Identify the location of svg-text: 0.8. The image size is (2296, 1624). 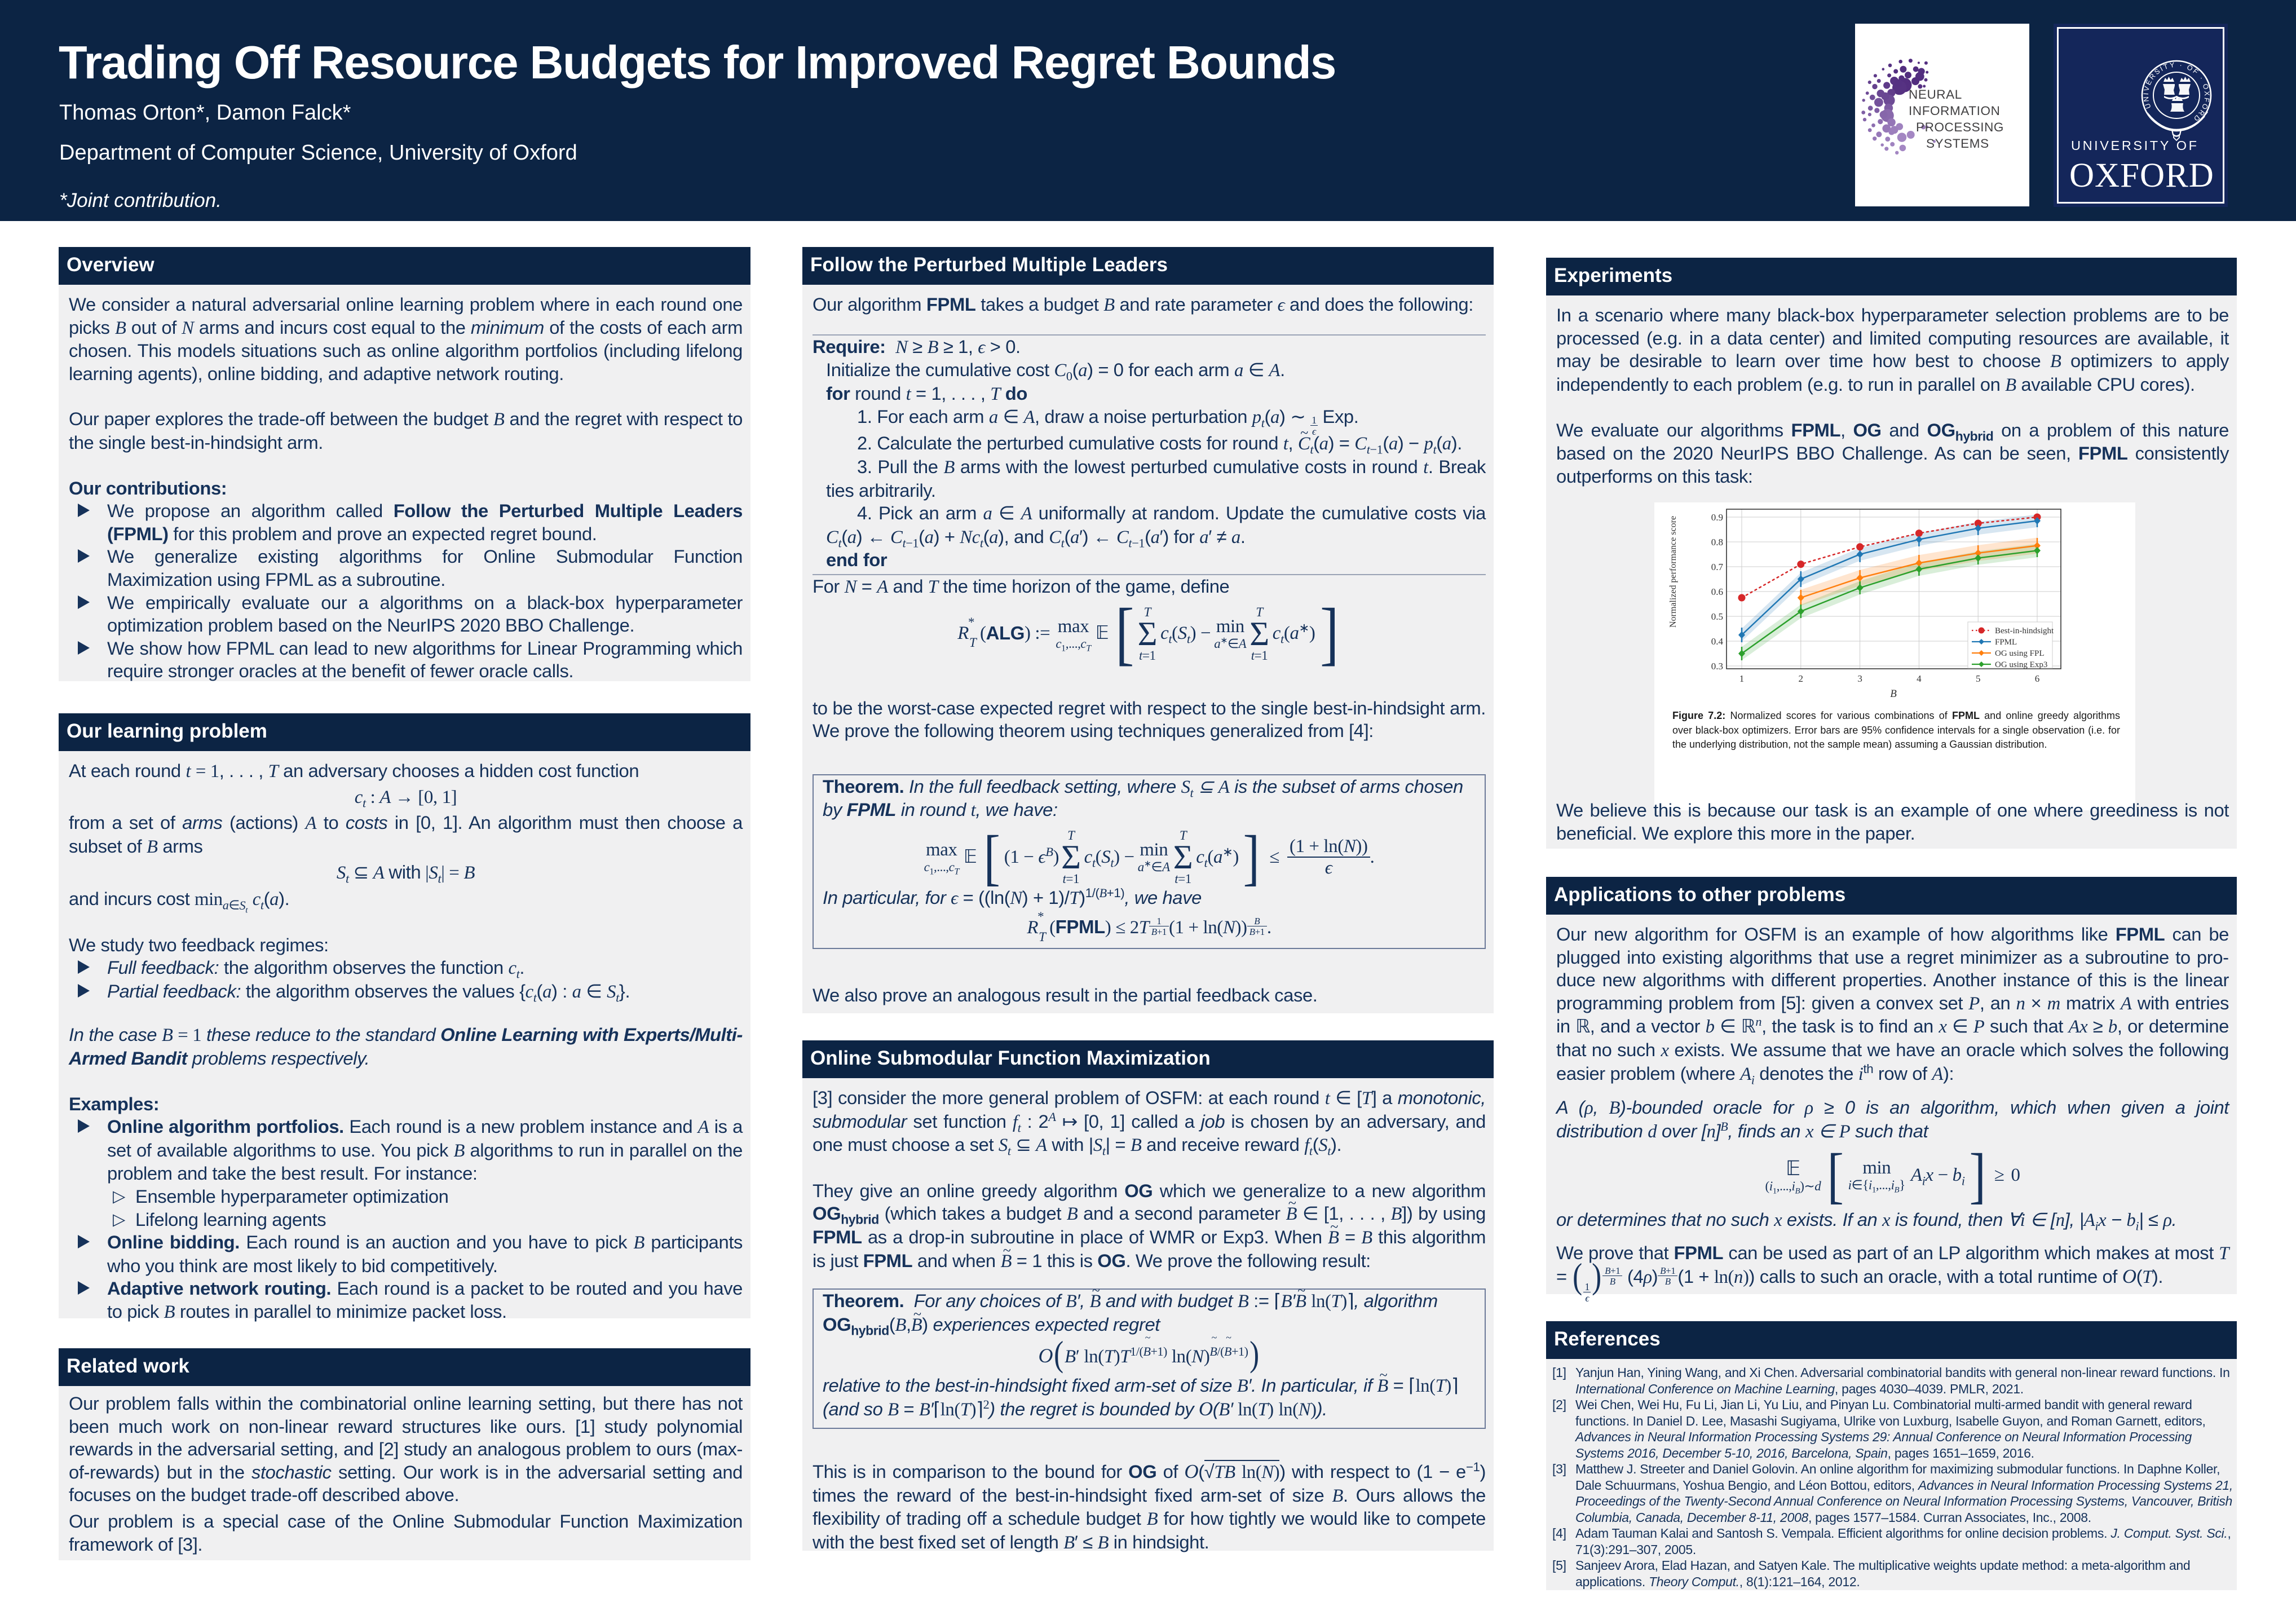
(1717, 542).